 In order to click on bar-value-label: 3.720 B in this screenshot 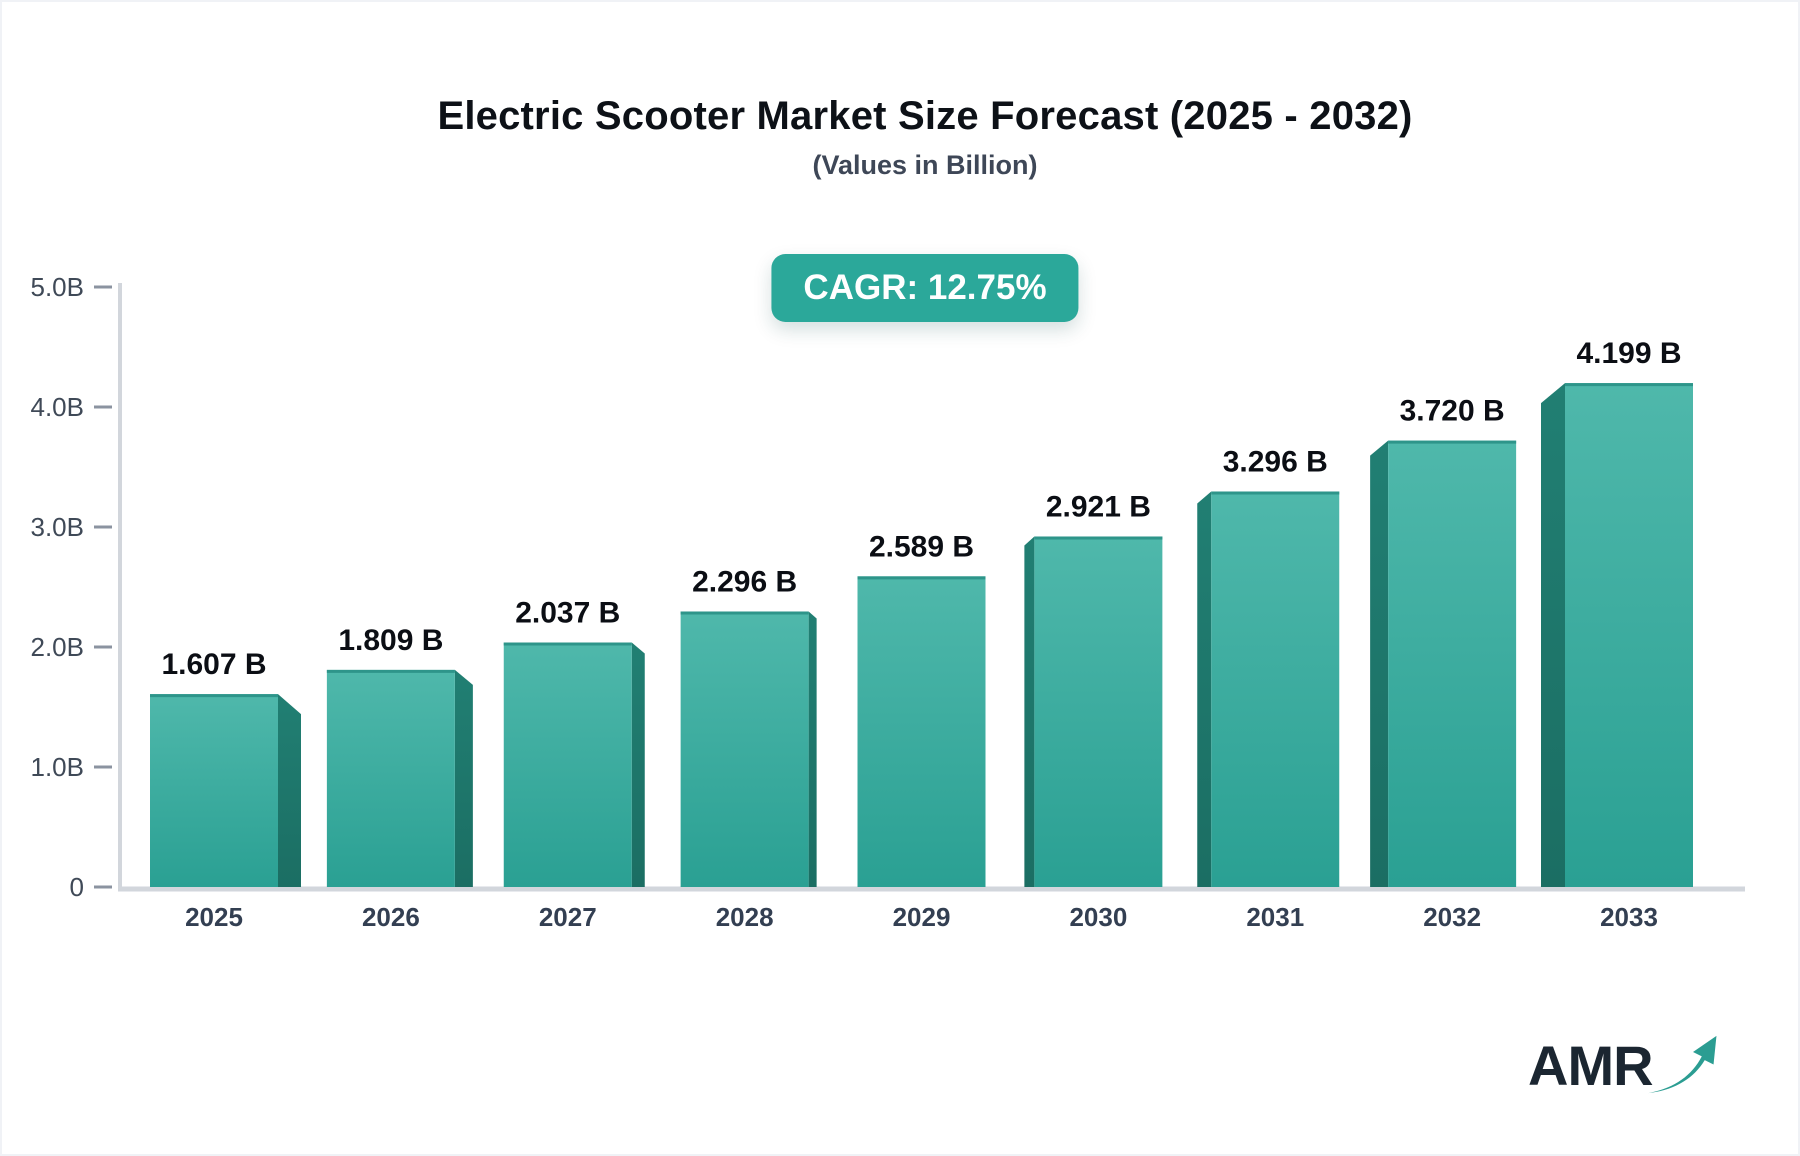, I will do `click(1452, 411)`.